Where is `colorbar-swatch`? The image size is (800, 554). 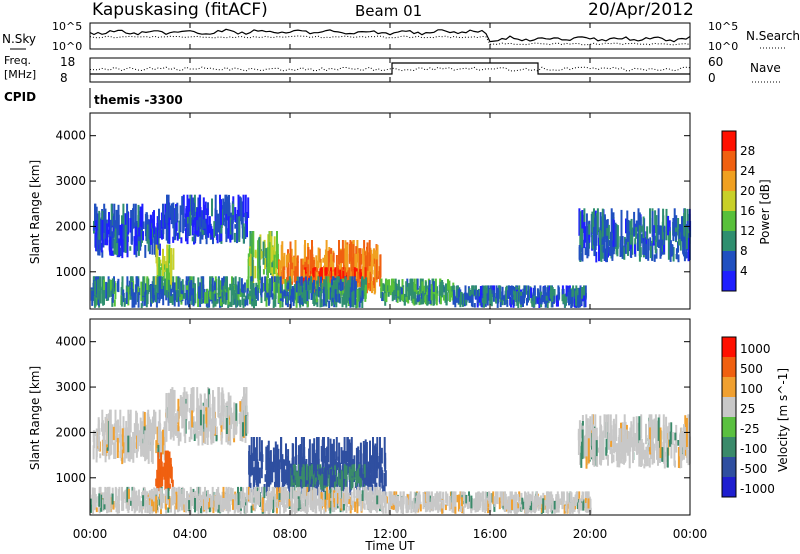
colorbar-swatch is located at coordinates (729, 241).